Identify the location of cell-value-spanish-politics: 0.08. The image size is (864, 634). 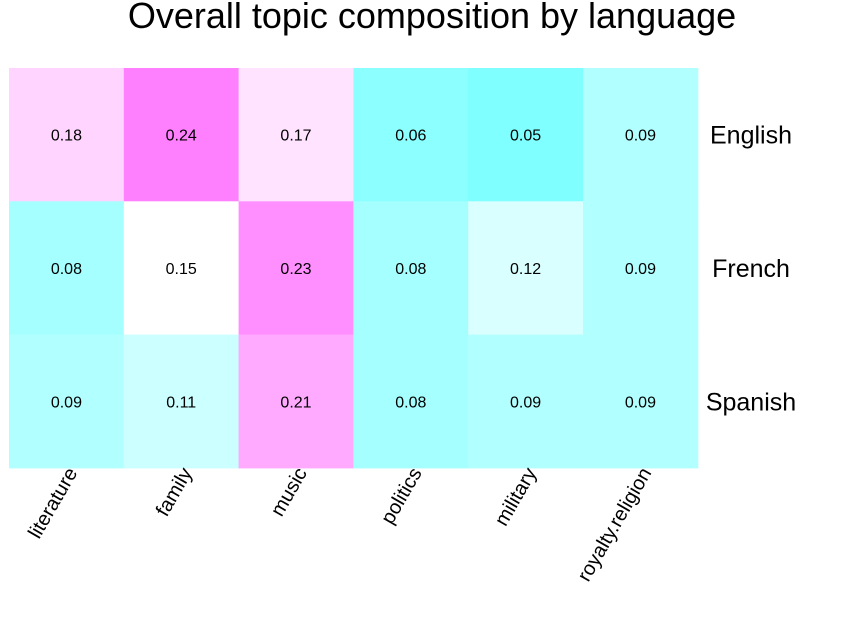
(410, 402).